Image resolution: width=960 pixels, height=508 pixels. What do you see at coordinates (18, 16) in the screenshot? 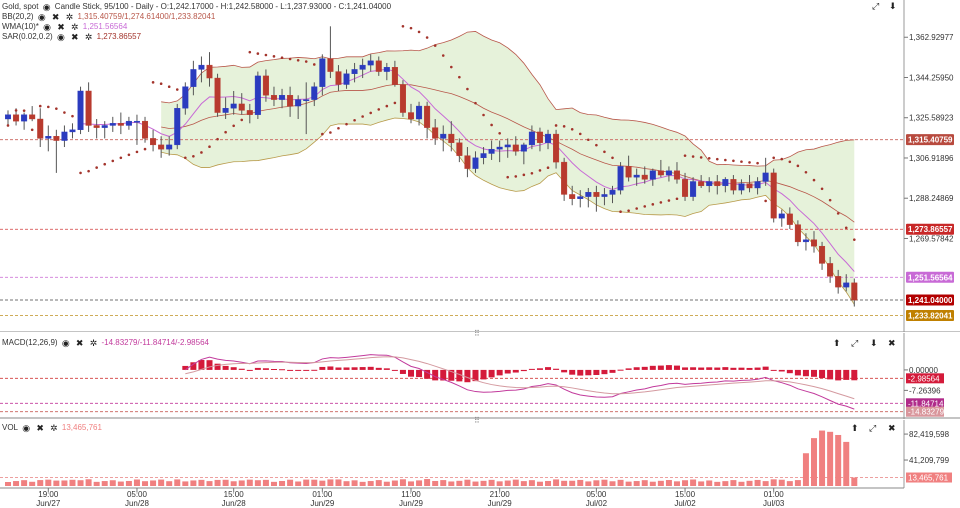
I see `bb-name: BB(20,2)` at bounding box center [18, 16].